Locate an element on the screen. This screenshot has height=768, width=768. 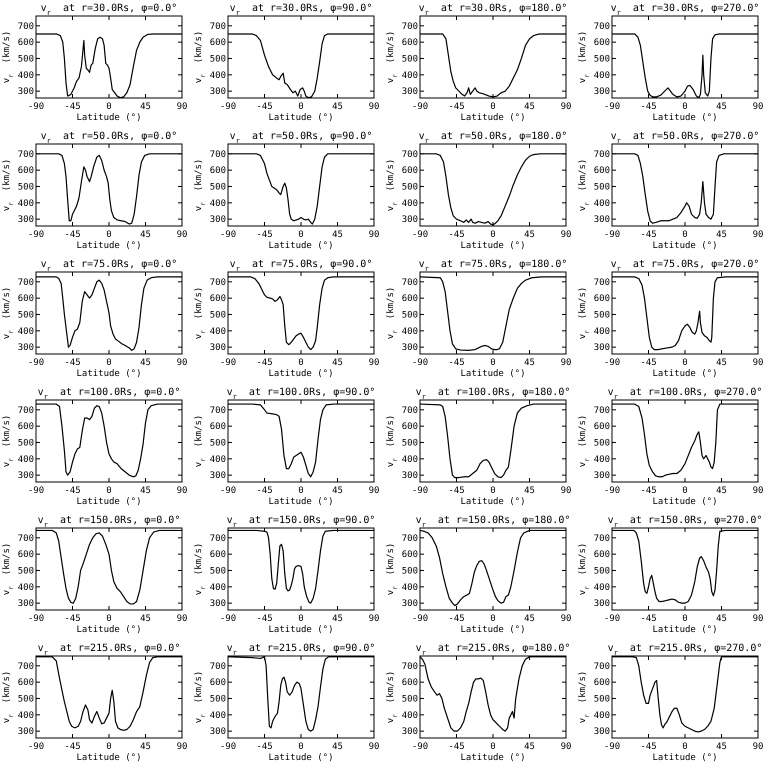
chart-title: v$_{r}$ at r=75.0Rs, φ=270.0° is located at coordinates (685, 266).